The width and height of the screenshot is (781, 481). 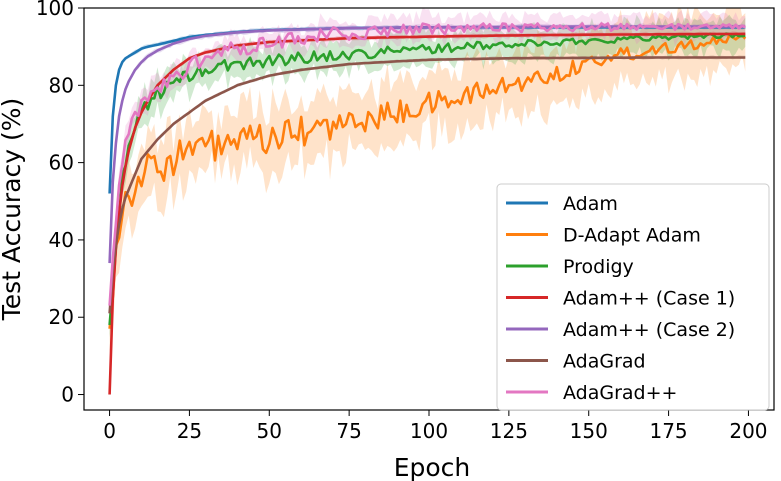 What do you see at coordinates (632, 236) in the screenshot?
I see `legend-label: D-Adapt Adam` at bounding box center [632, 236].